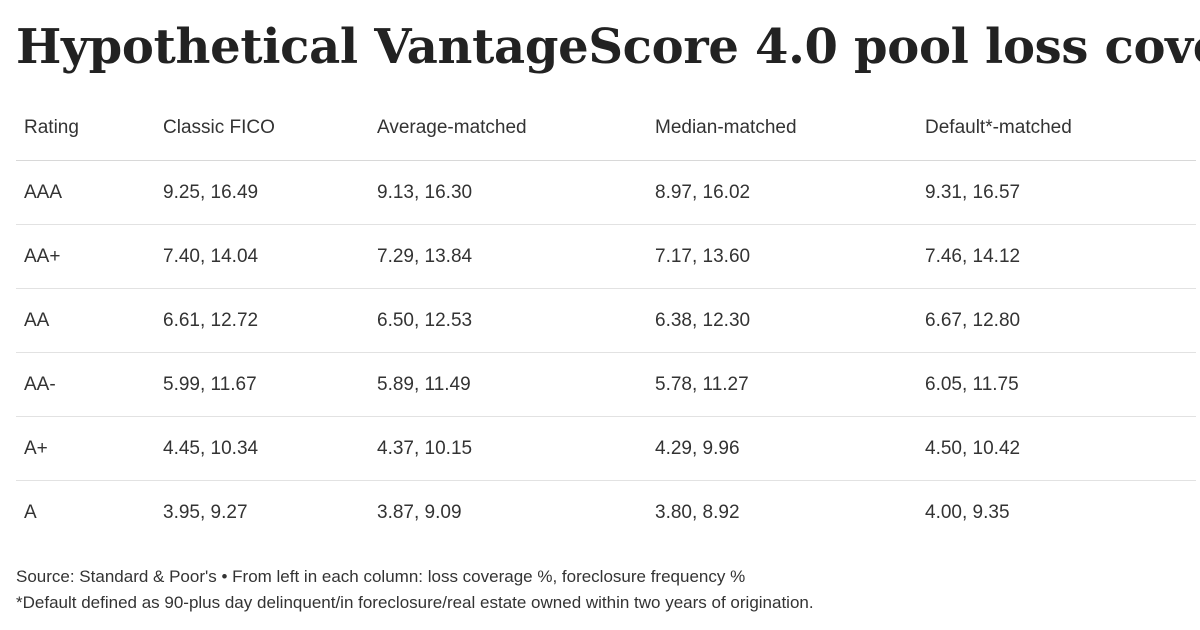 The image size is (1200, 630). Describe the element at coordinates (262, 128) in the screenshot. I see `header-classic-fico: Classic FICO` at that location.